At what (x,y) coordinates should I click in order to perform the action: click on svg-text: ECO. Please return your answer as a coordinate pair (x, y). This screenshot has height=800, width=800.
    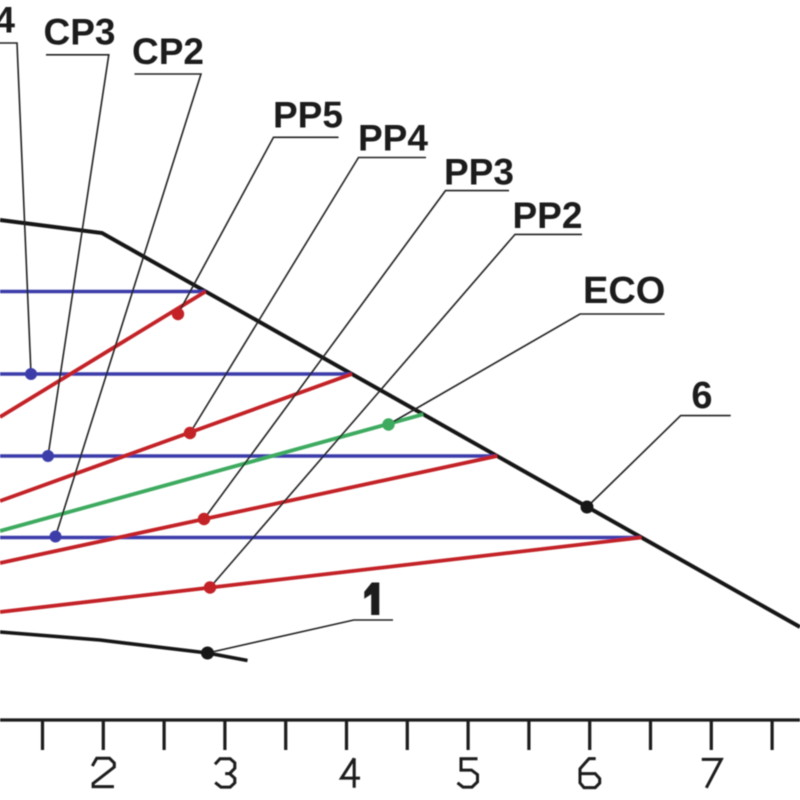
    Looking at the image, I should click on (624, 291).